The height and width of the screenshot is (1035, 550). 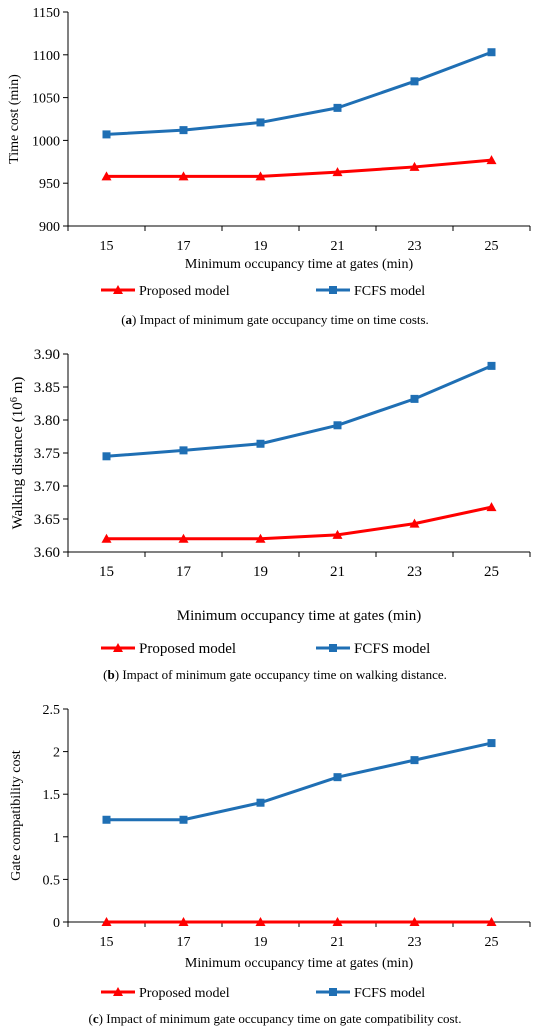 I want to click on y-axis-label: Time cost (min), so click(x=14, y=119).